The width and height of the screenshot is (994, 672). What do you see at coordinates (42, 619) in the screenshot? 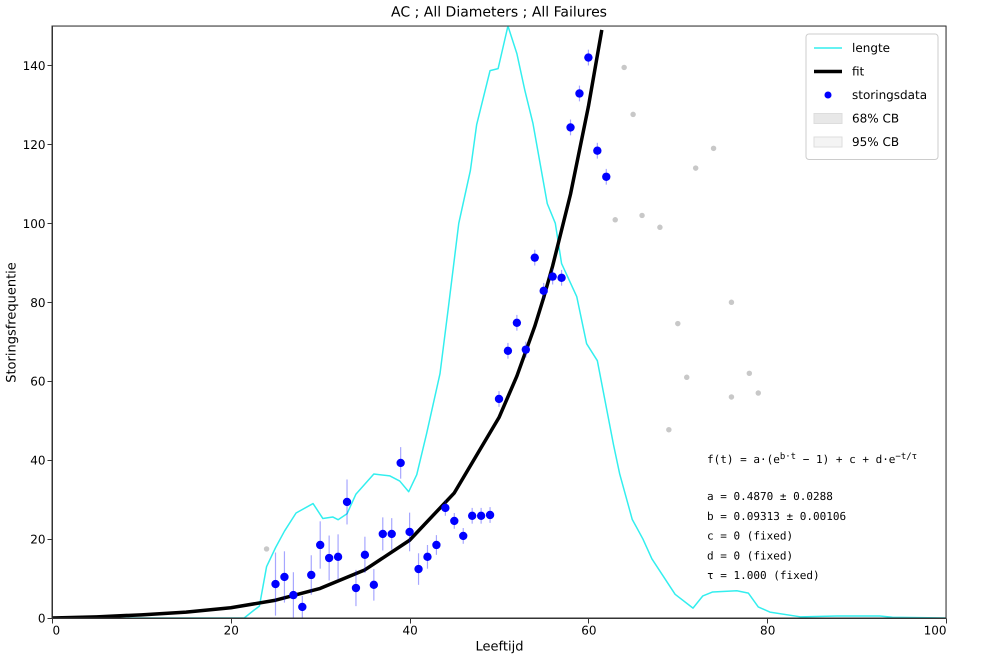
I see `y-tick-label: 0` at bounding box center [42, 619].